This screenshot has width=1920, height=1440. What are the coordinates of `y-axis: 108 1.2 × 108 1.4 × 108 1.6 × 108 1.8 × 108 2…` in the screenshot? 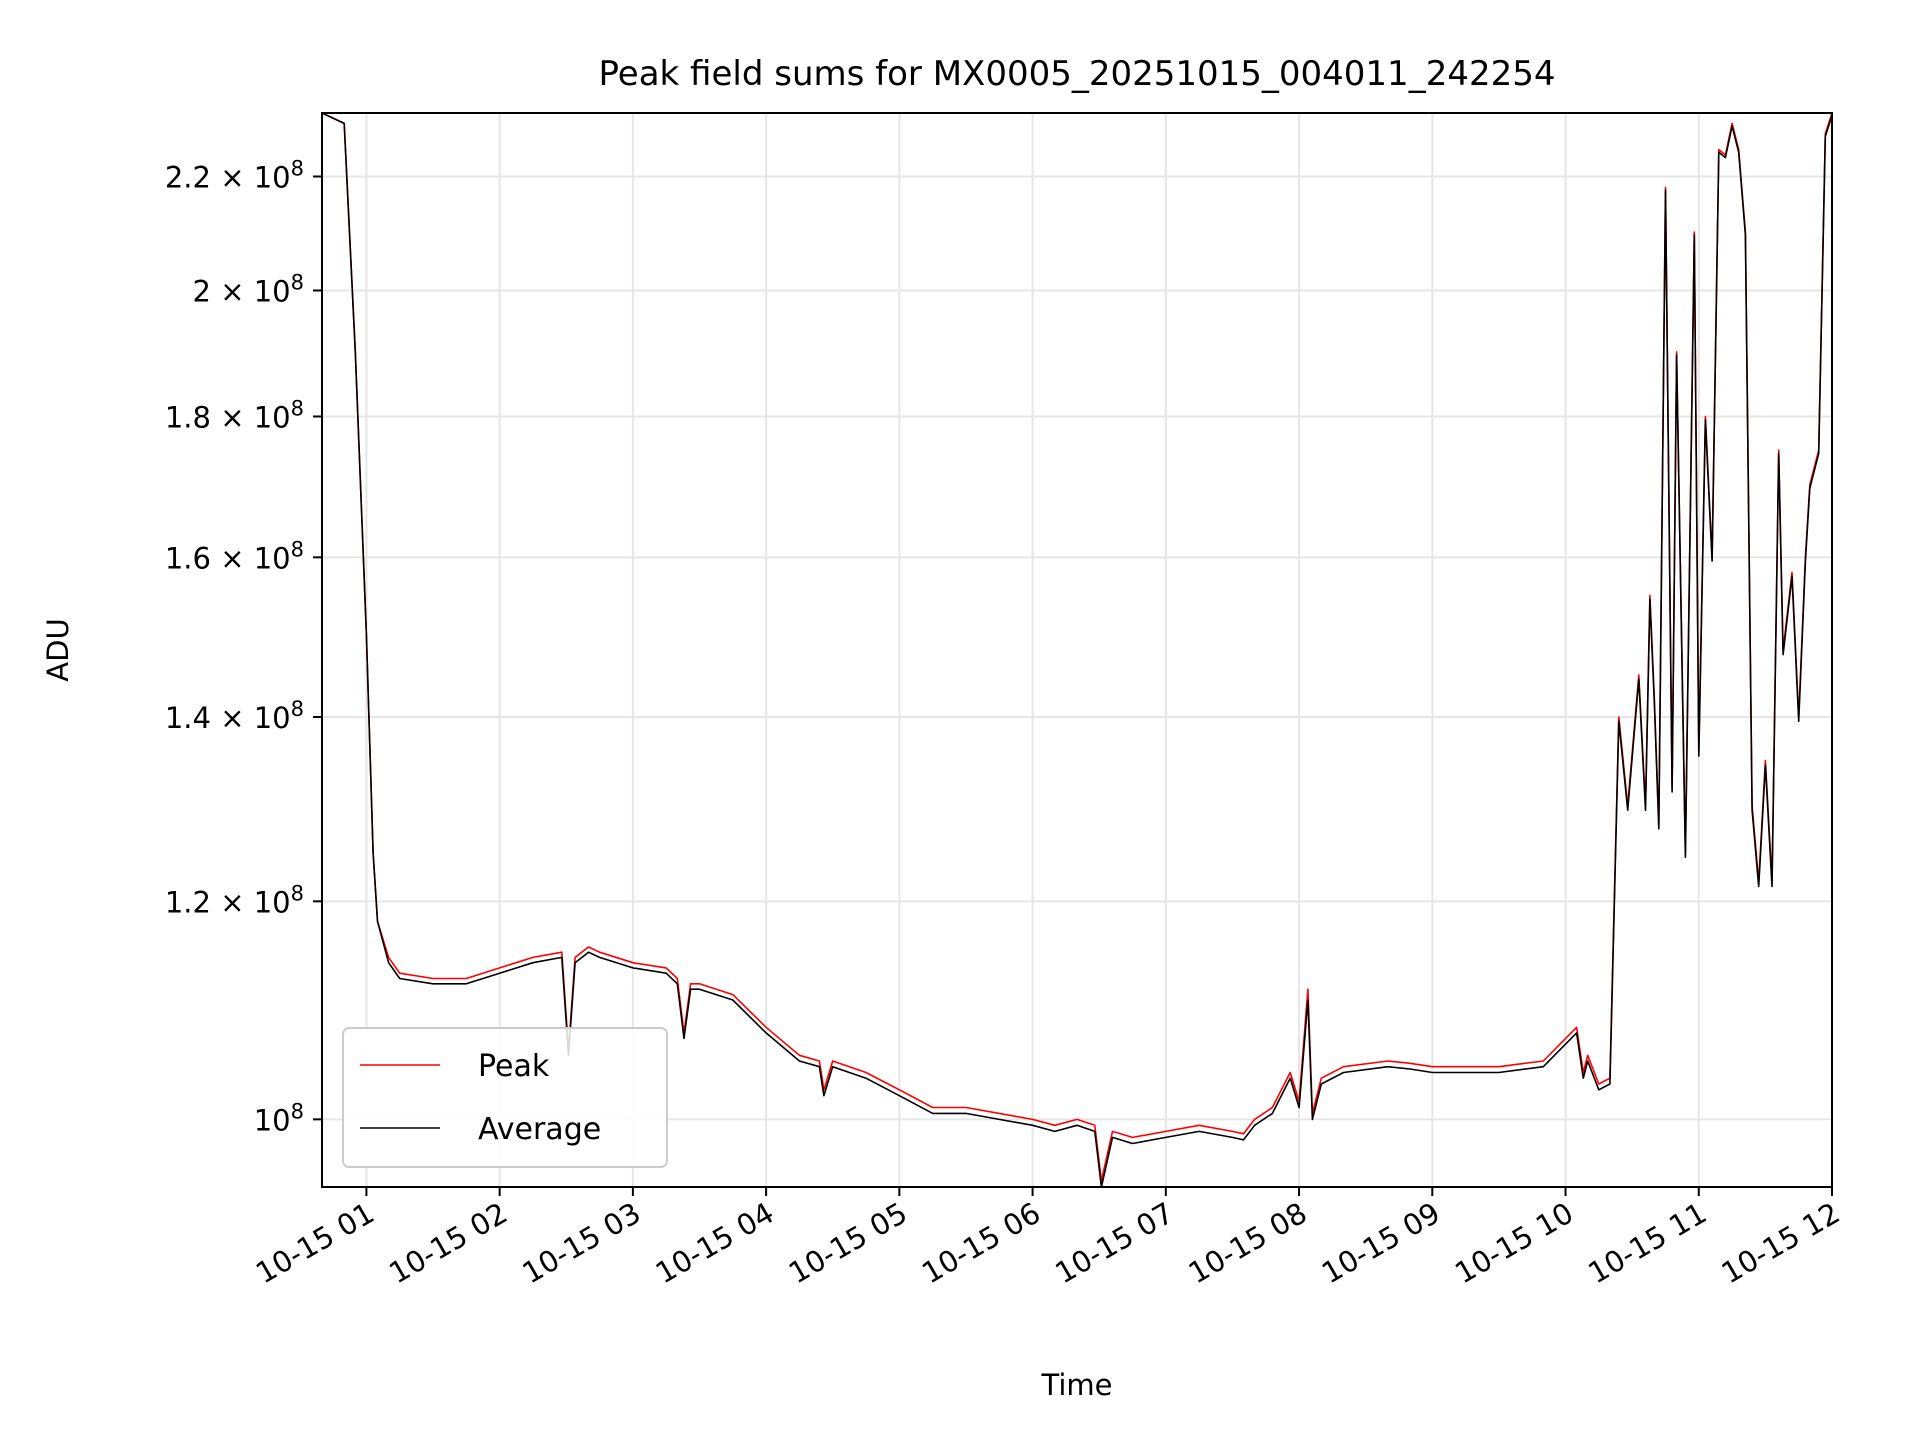 It's located at (243, 647).